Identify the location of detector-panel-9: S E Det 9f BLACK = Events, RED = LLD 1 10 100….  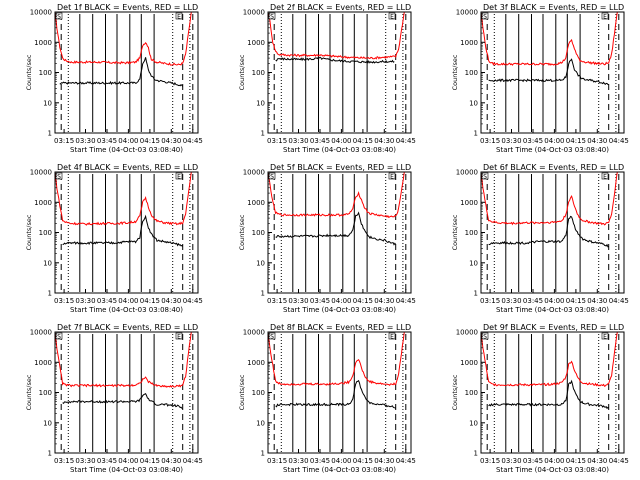
(540, 398).